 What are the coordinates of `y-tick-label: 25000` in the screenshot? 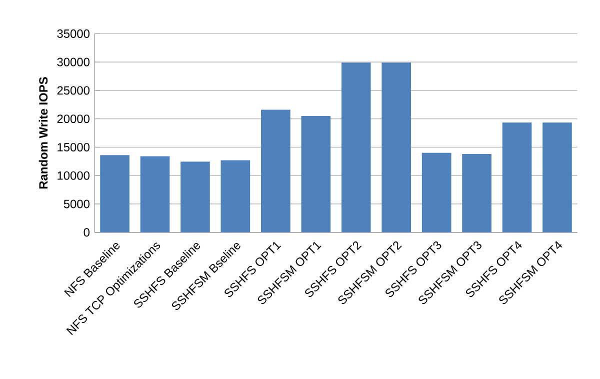 It's located at (73, 90).